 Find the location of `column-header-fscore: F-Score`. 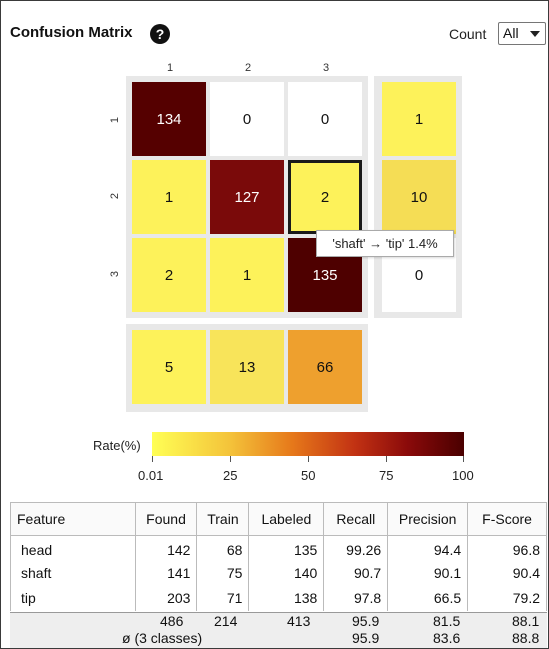

column-header-fscore: F-Score is located at coordinates (507, 519).